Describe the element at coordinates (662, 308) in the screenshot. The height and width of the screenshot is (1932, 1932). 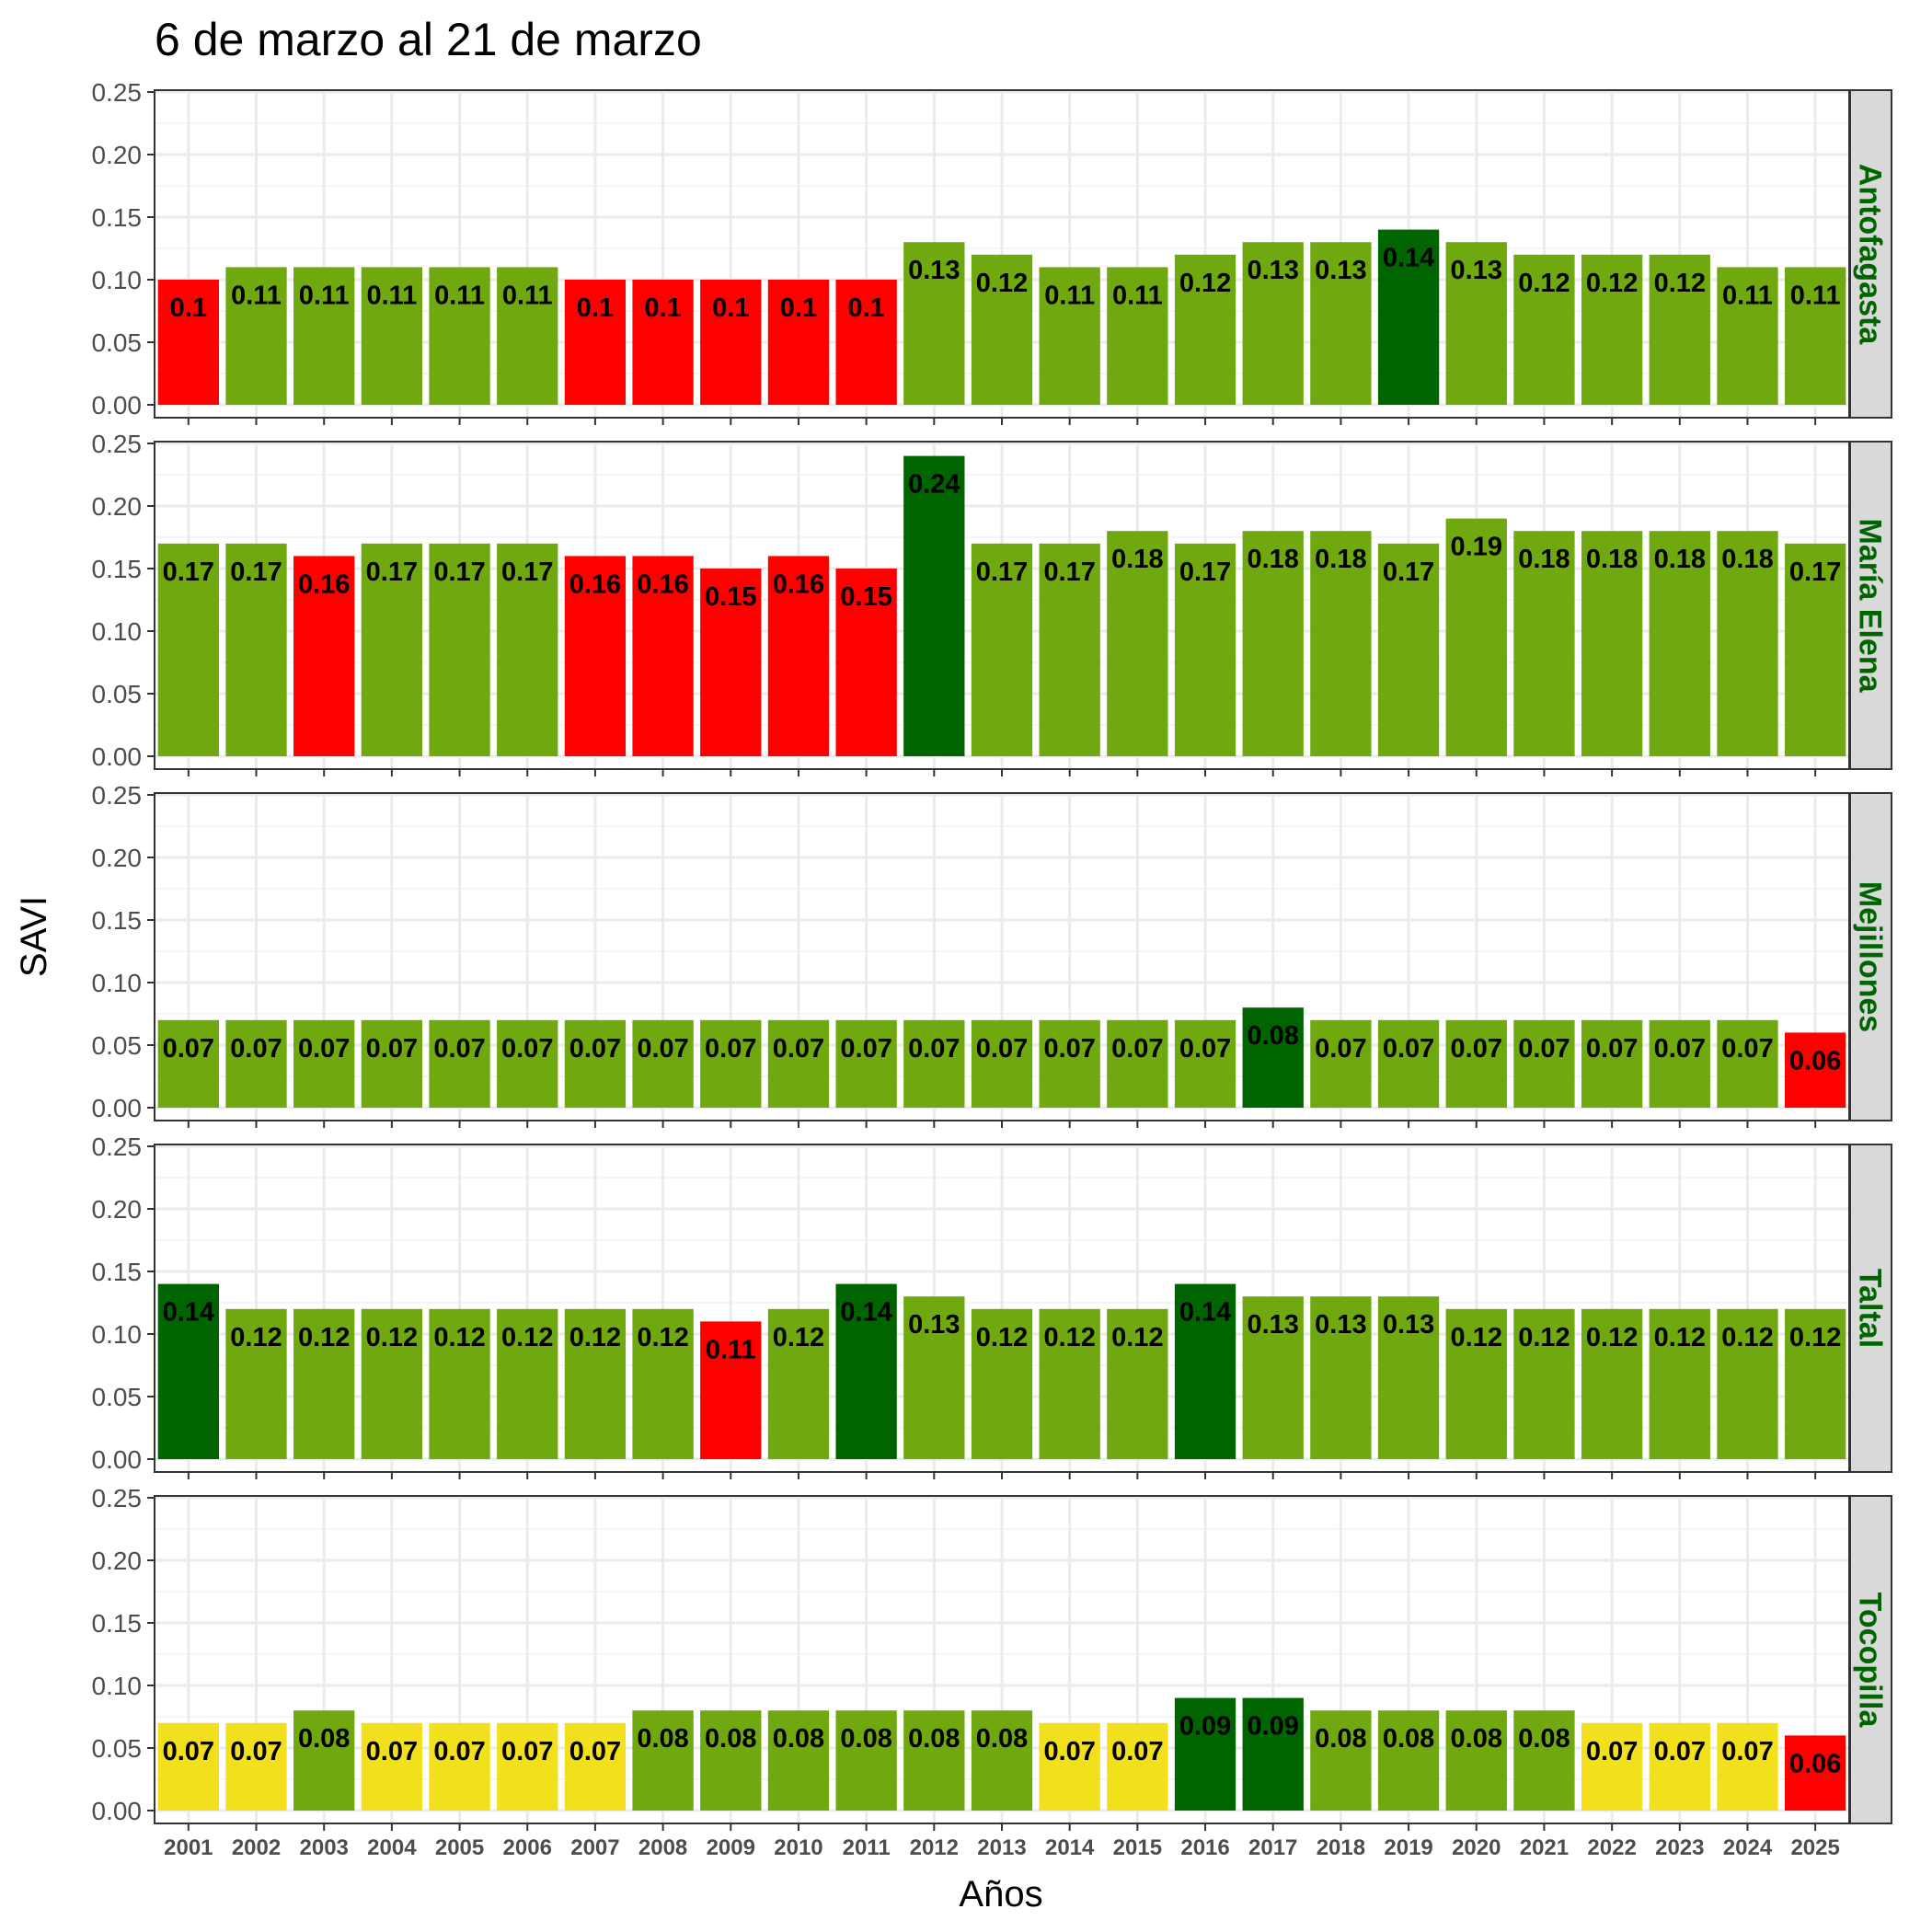
I see `bar-value-label: 0.1` at that location.